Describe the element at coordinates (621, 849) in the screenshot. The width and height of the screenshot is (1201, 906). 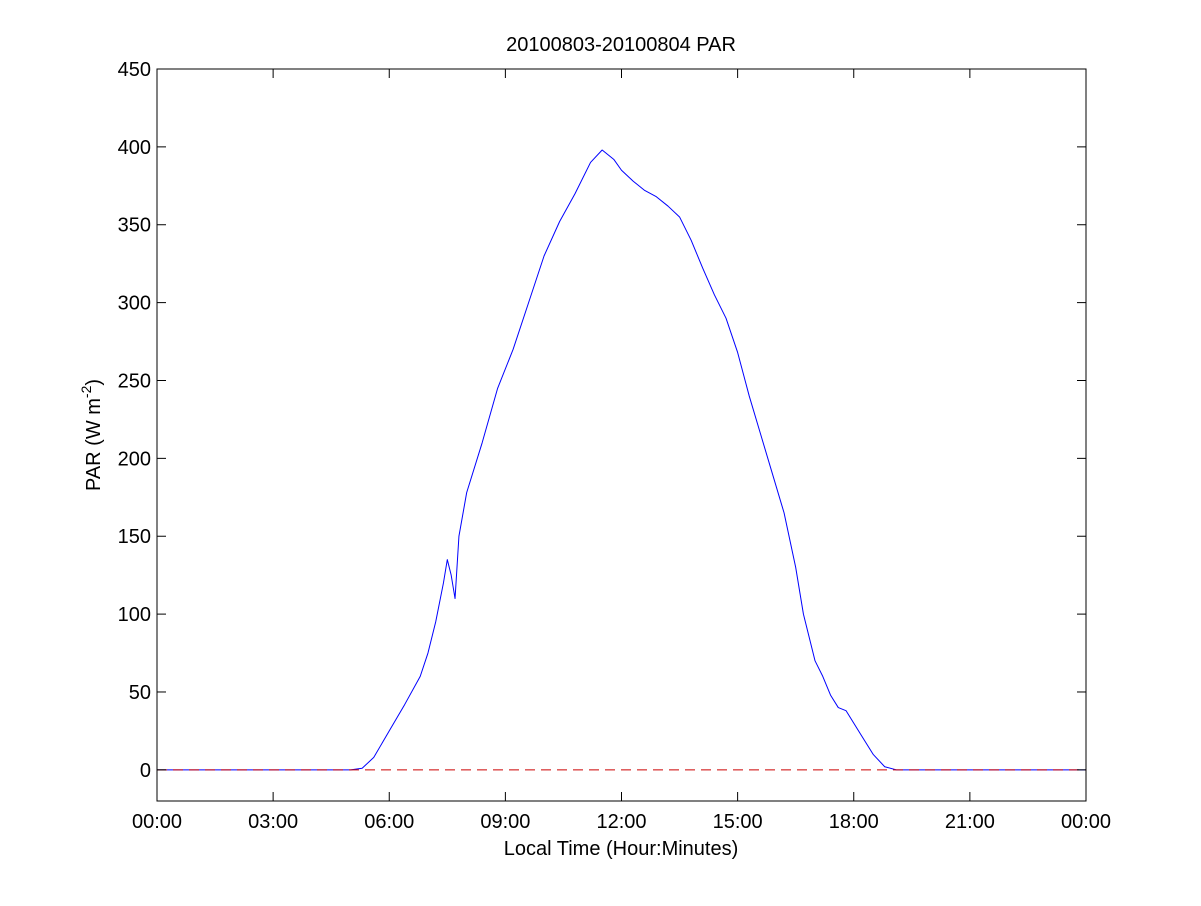
I see `x-axis-label: Local Time (Hour:Minutes)` at that location.